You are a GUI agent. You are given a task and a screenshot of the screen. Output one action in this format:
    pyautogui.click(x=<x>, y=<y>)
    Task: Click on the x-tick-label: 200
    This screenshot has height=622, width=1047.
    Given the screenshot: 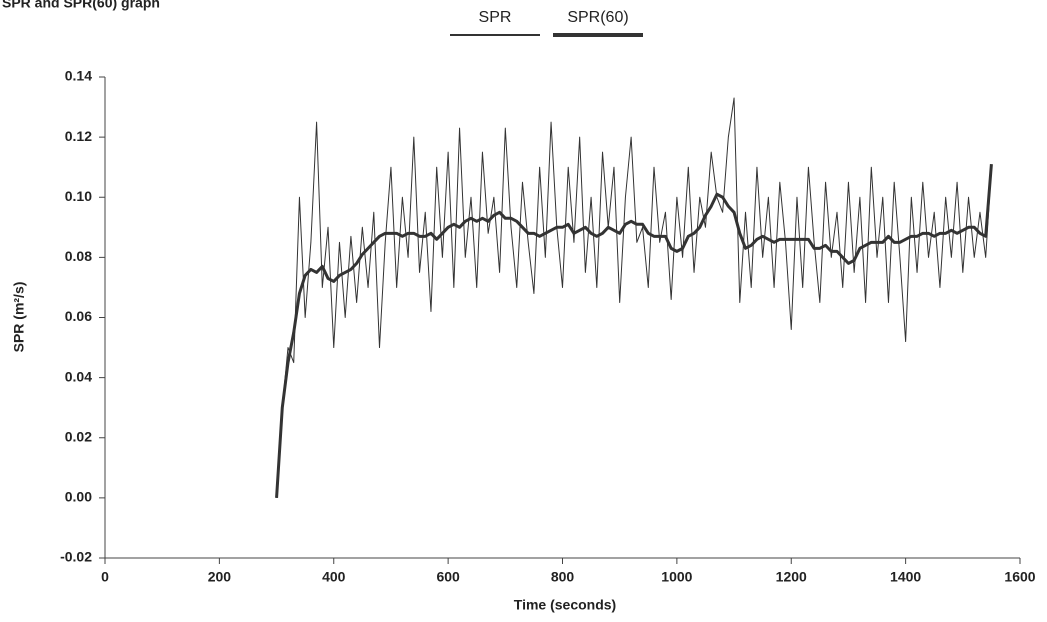 What is the action you would take?
    pyautogui.click(x=220, y=577)
    